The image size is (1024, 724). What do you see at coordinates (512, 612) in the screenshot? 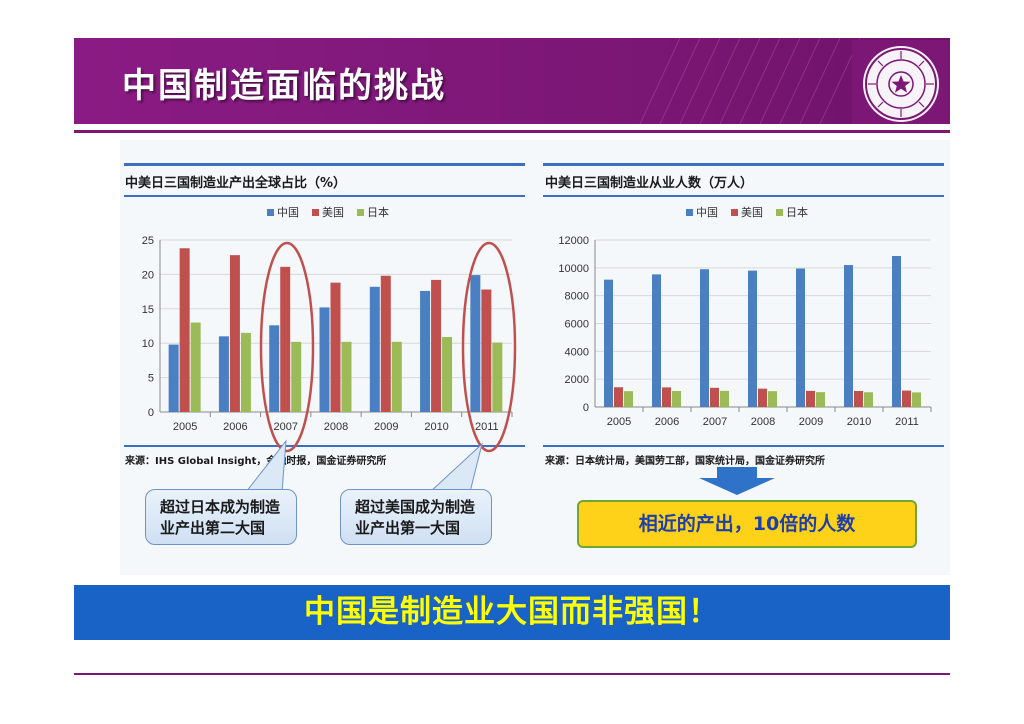
I see `conclusion-banner: 中国是制造业大国而非强国！` at bounding box center [512, 612].